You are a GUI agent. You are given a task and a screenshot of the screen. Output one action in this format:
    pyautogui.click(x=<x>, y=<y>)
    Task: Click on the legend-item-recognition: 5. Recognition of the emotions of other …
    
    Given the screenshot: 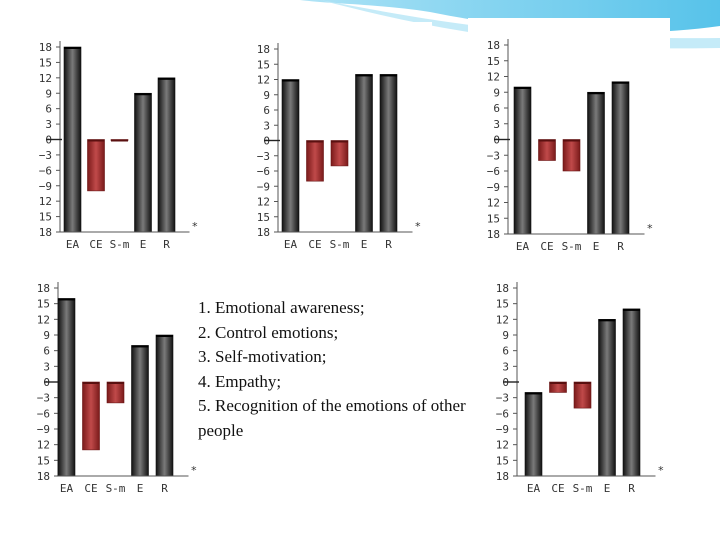 What is the action you would take?
    pyautogui.click(x=332, y=418)
    